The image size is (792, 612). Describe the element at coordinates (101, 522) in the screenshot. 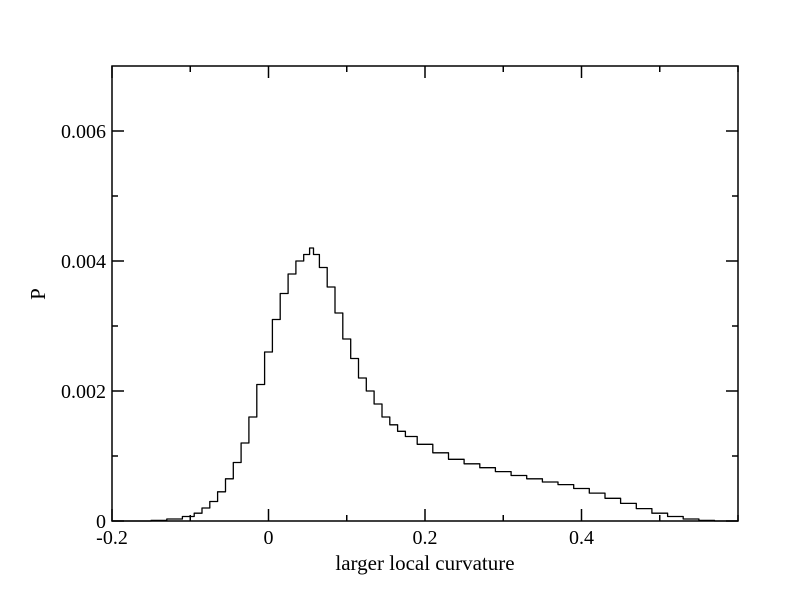

I see `y-tick-label: 0` at that location.